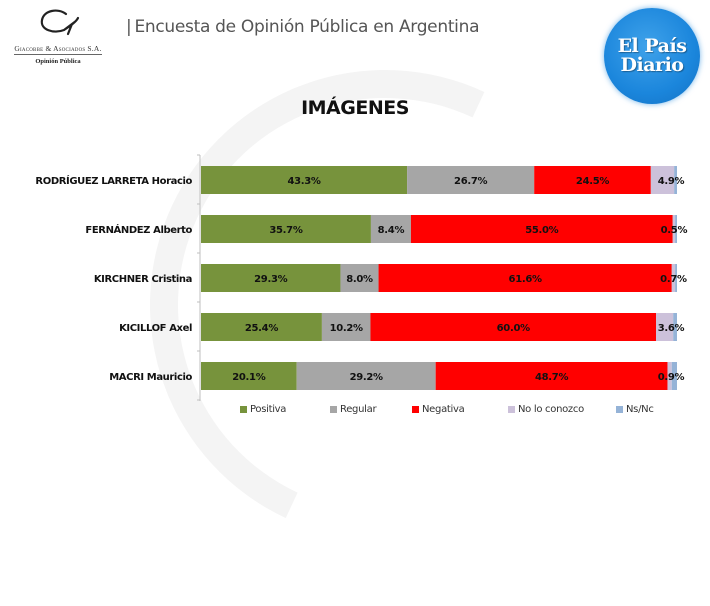  I want to click on legend-label: Regular, so click(358, 409).